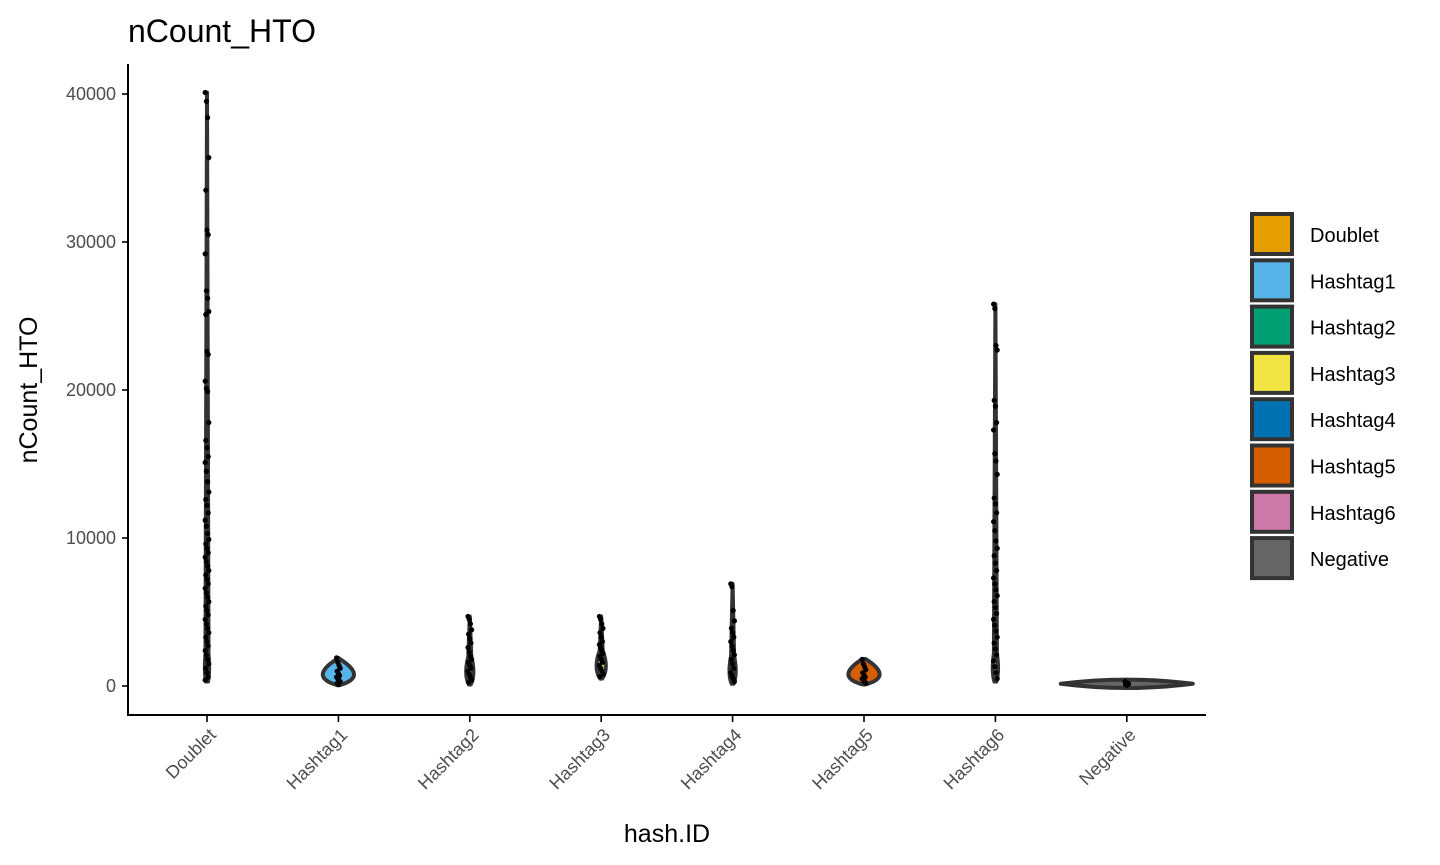 The width and height of the screenshot is (1440, 865). Describe the element at coordinates (1349, 560) in the screenshot. I see `legend-label: Negative` at that location.